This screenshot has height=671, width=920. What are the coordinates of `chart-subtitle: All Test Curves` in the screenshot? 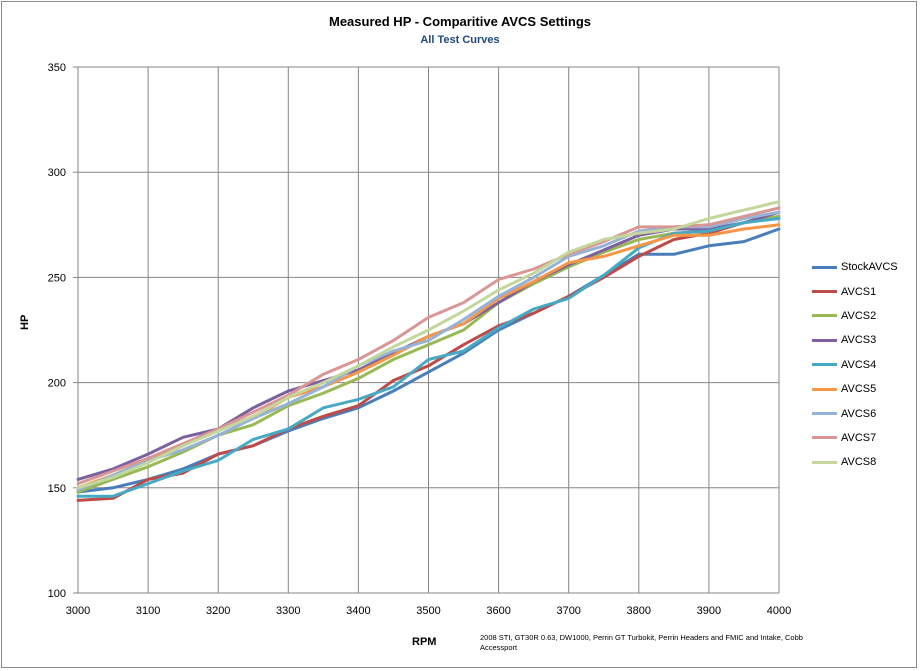 It's located at (460, 40).